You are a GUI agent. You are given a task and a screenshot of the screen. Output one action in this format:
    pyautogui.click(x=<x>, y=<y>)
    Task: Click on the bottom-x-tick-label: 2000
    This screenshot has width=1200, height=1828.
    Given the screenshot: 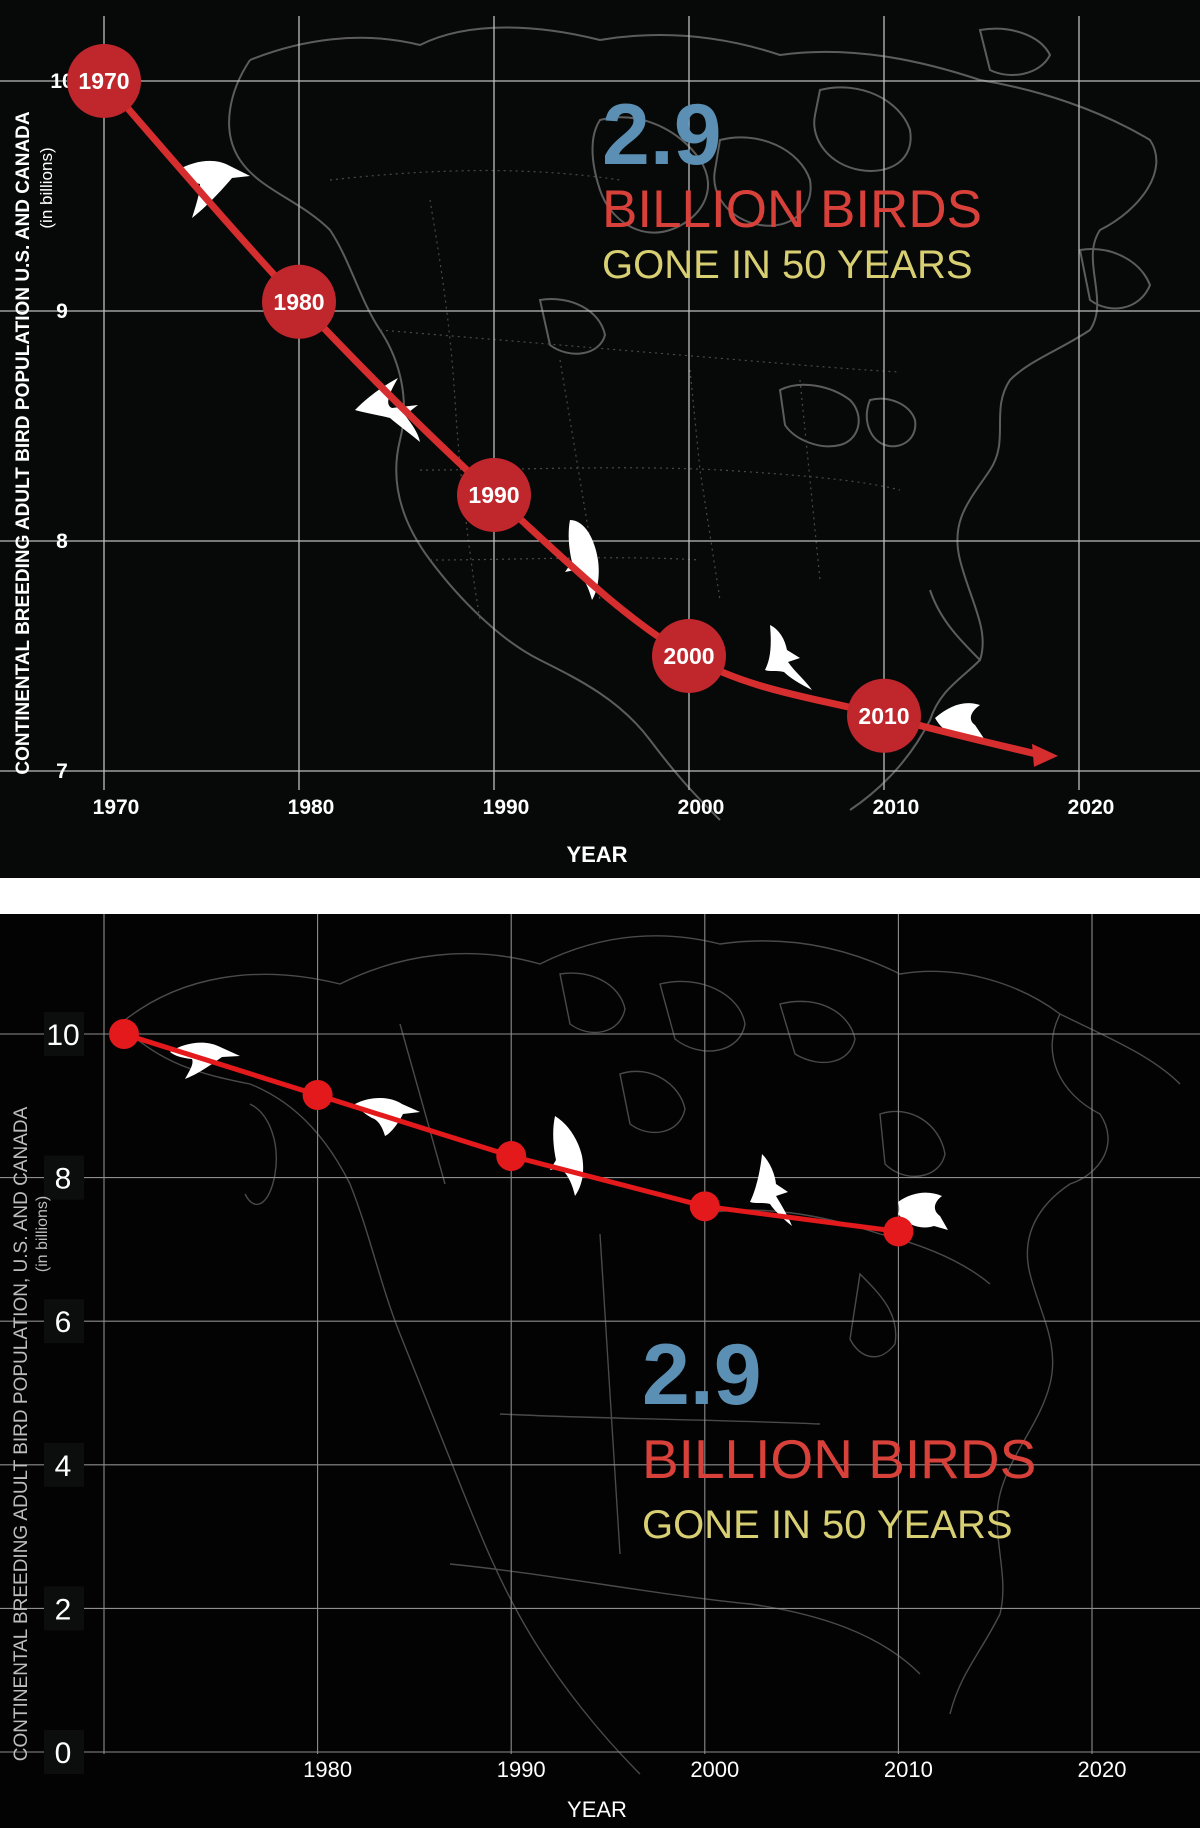 What is the action you would take?
    pyautogui.click(x=714, y=1769)
    